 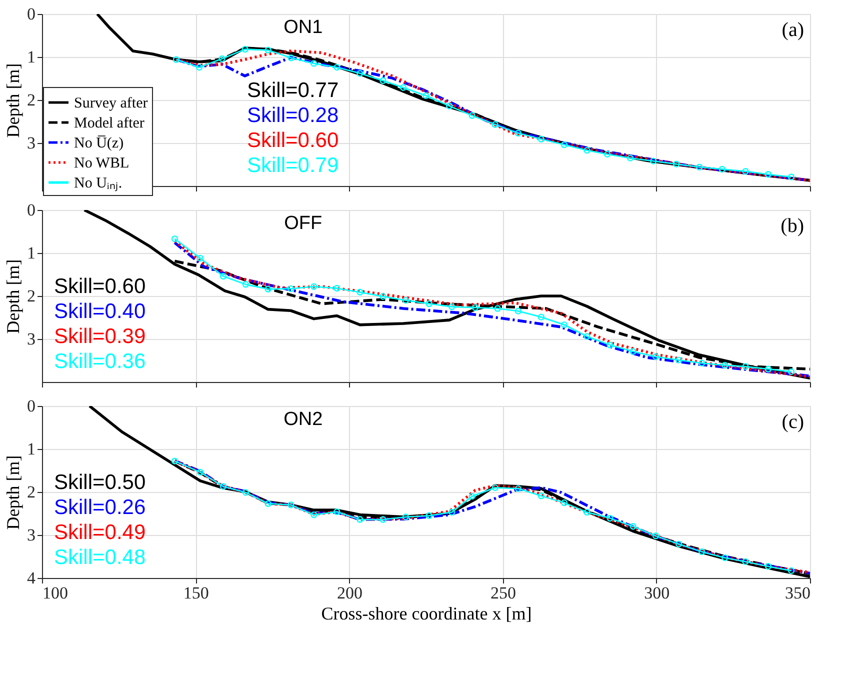 I want to click on annotation: Skill=0.39, so click(x=100, y=336).